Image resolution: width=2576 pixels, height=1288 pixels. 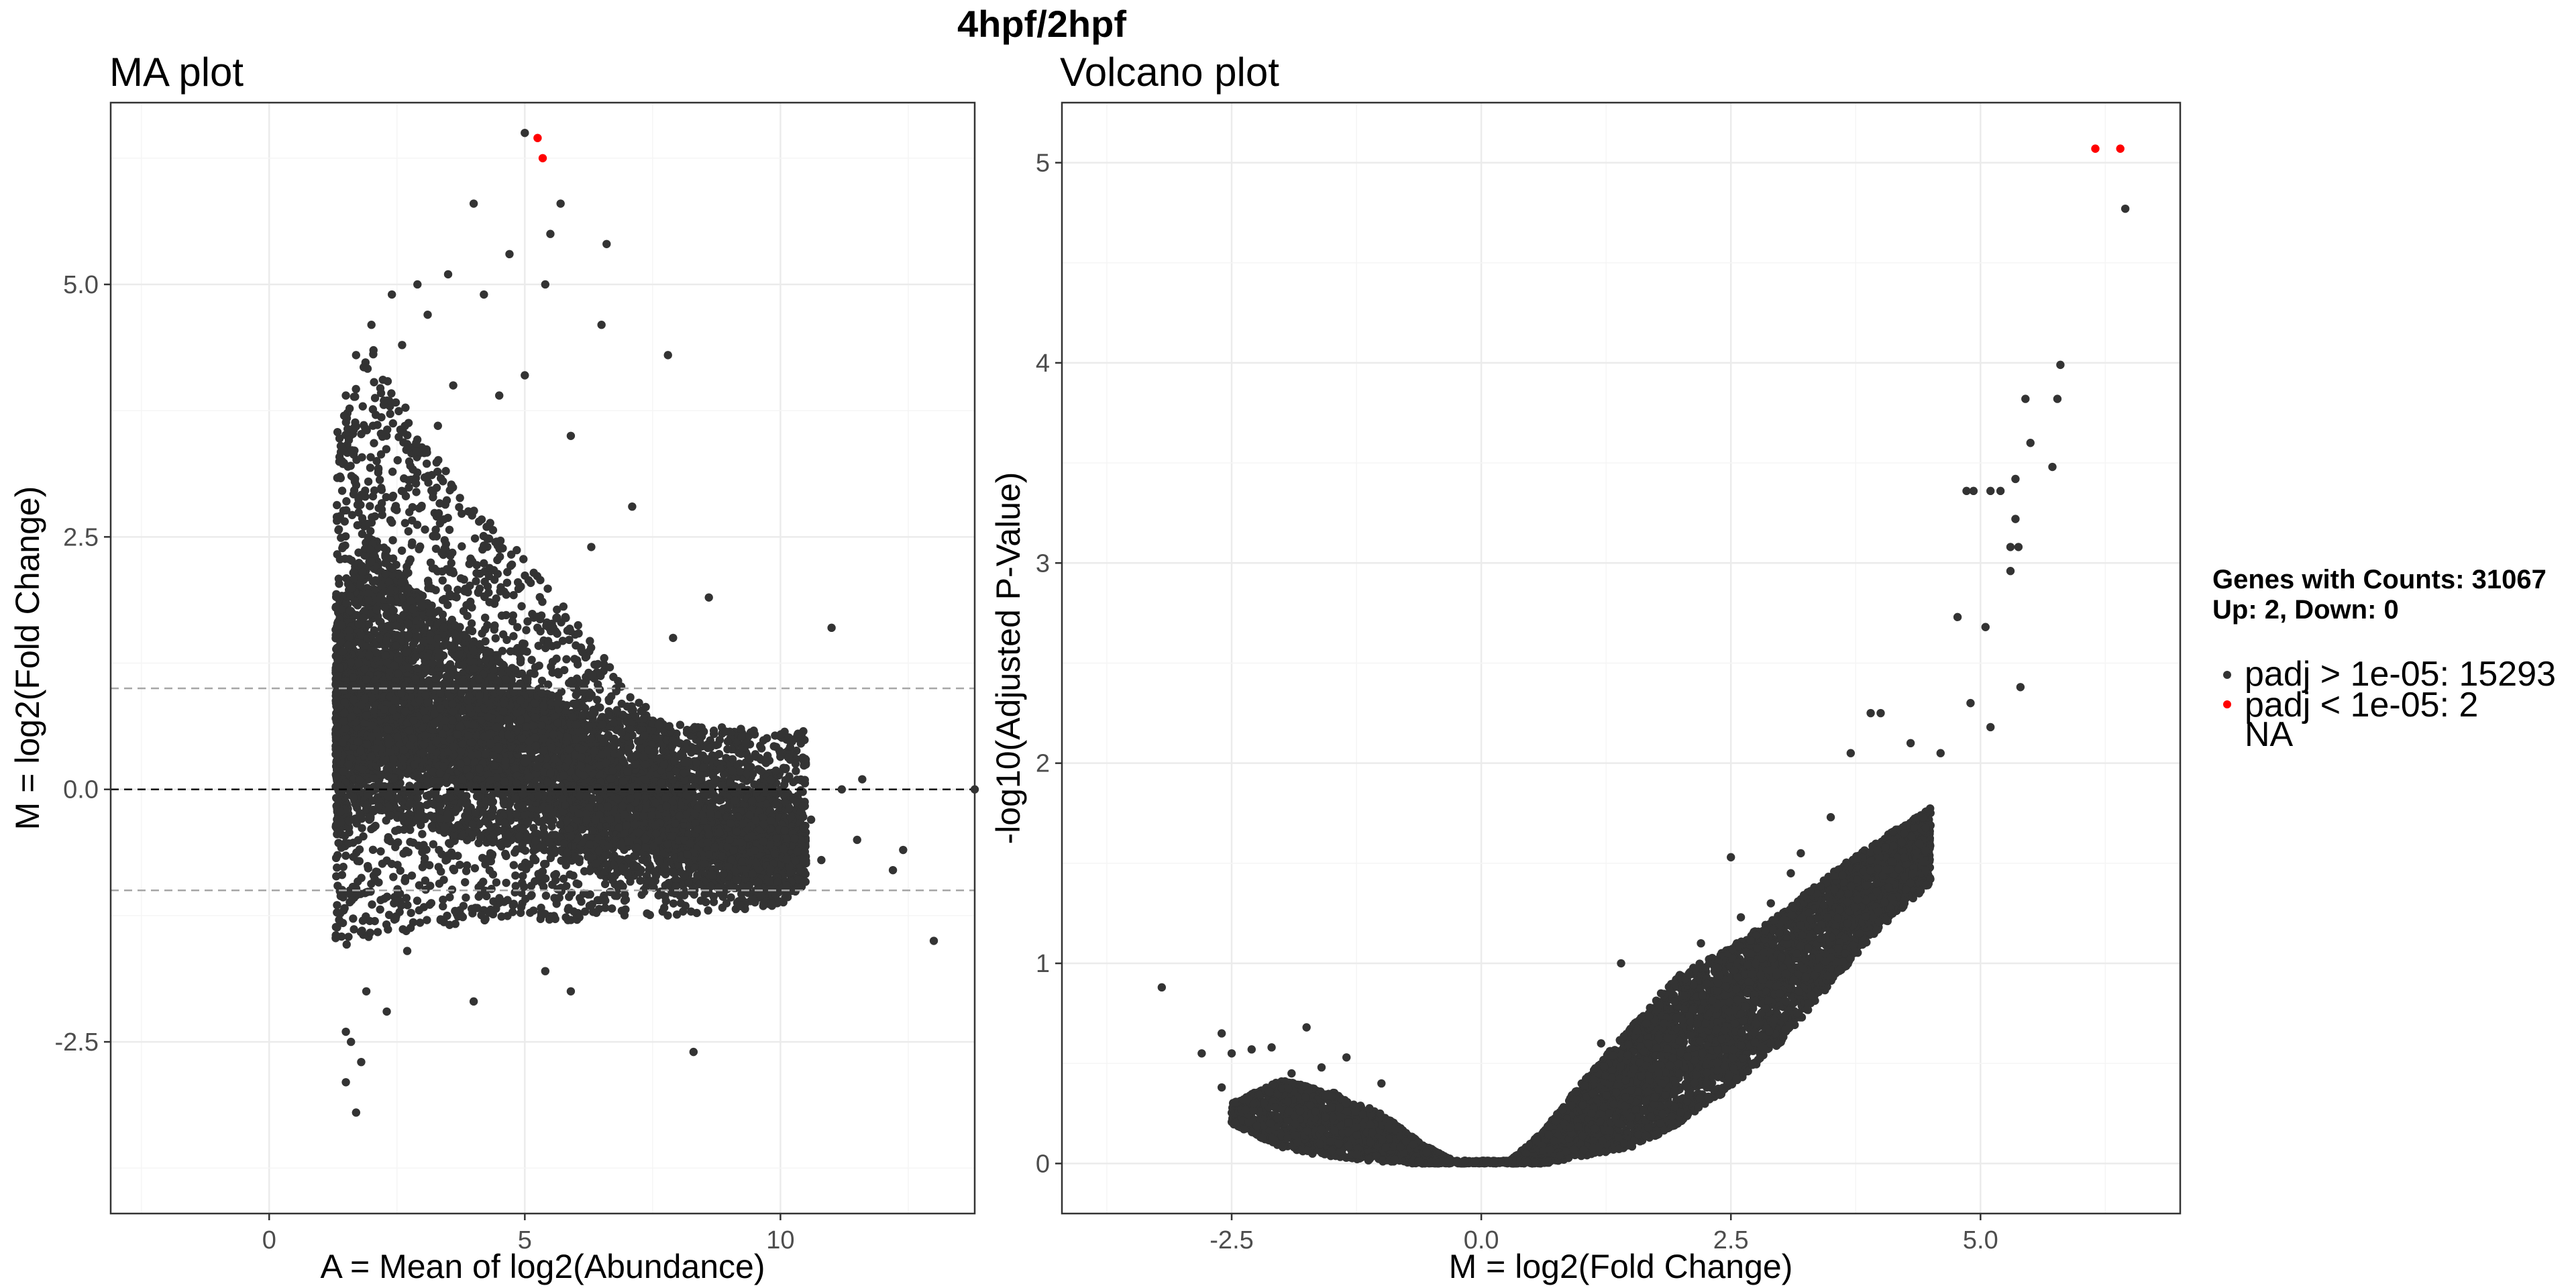 What do you see at coordinates (176, 72) in the screenshot?
I see `ma-plot-title: MA plot` at bounding box center [176, 72].